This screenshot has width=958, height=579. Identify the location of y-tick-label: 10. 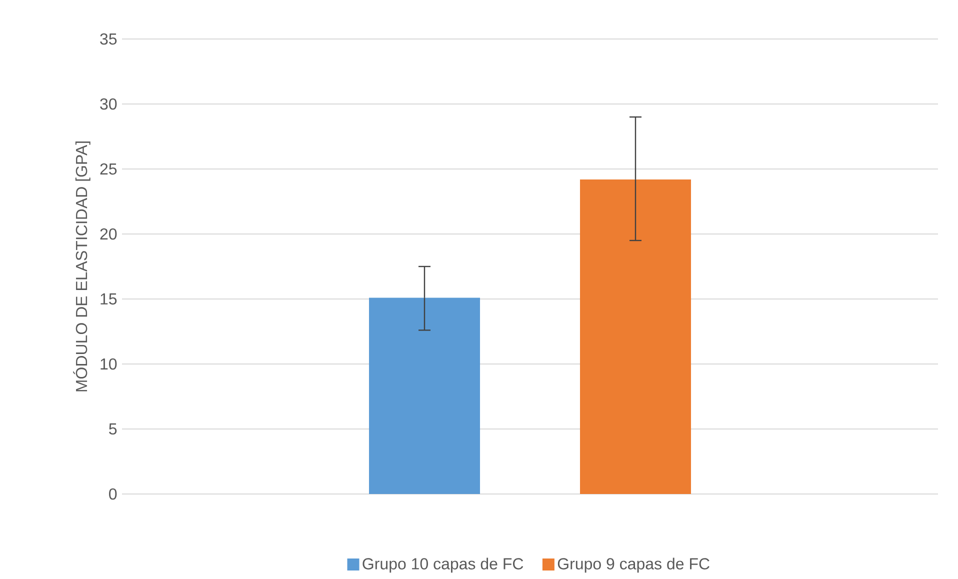
(108, 364).